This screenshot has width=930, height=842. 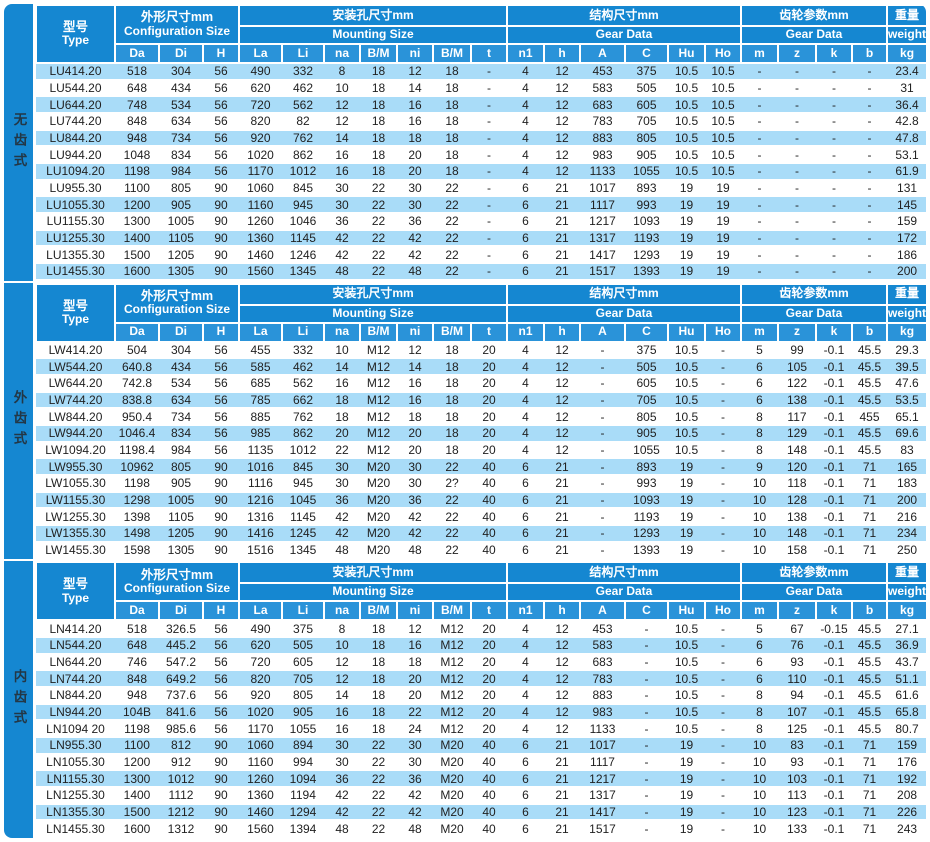 What do you see at coordinates (686, 332) in the screenshot?
I see `column-header: Hu` at bounding box center [686, 332].